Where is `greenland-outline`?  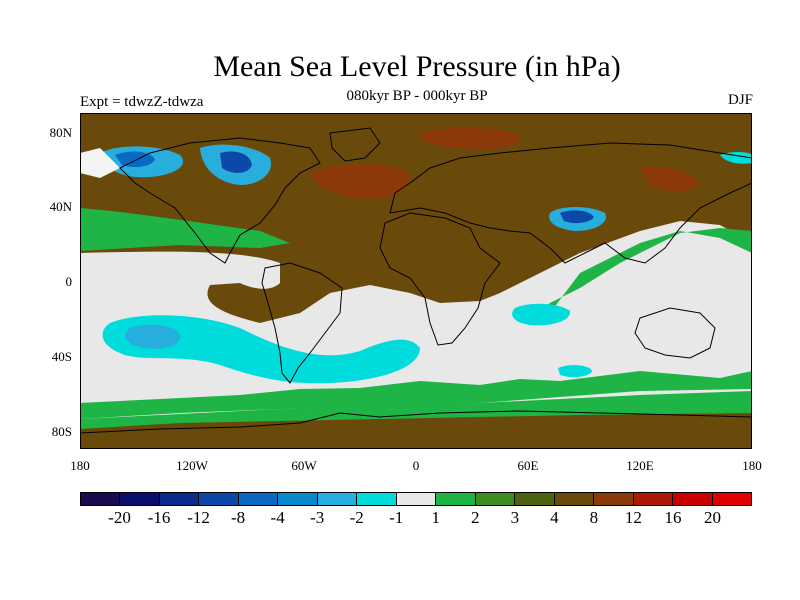 greenland-outline is located at coordinates (355, 144).